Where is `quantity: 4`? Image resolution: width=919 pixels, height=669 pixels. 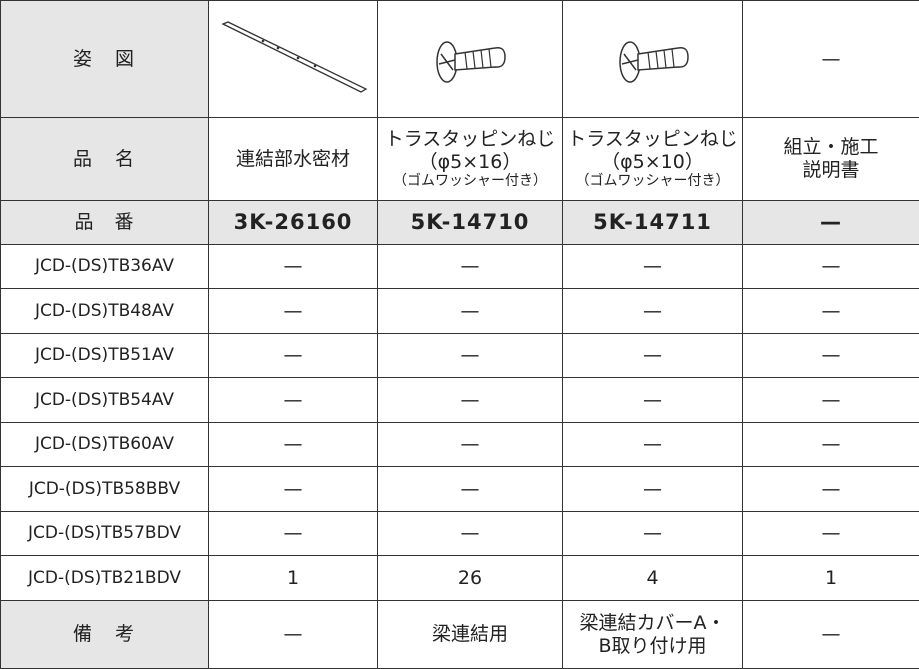
quantity: 4 is located at coordinates (653, 578).